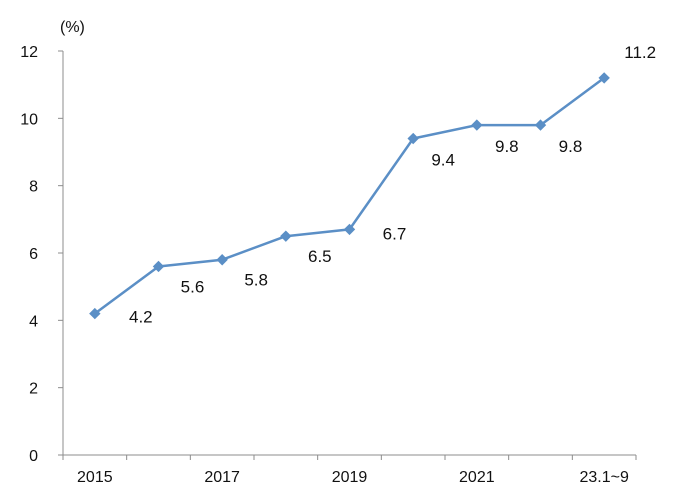 The height and width of the screenshot is (495, 680). Describe the element at coordinates (603, 477) in the screenshot. I see `x-tick-label: 23.1~9` at that location.